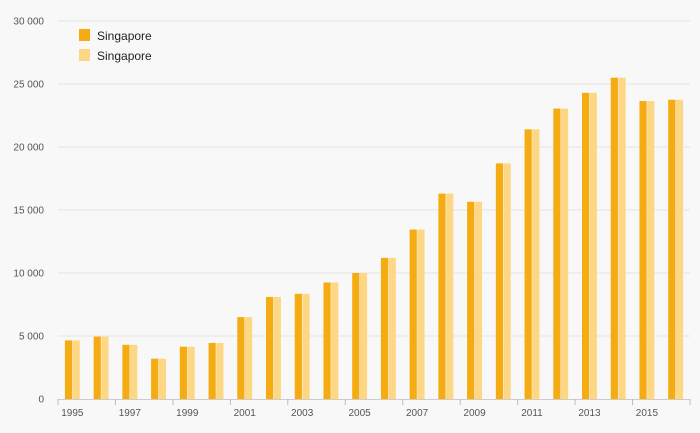  What do you see at coordinates (672, 249) in the screenshot?
I see `bar-1-2016` at bounding box center [672, 249].